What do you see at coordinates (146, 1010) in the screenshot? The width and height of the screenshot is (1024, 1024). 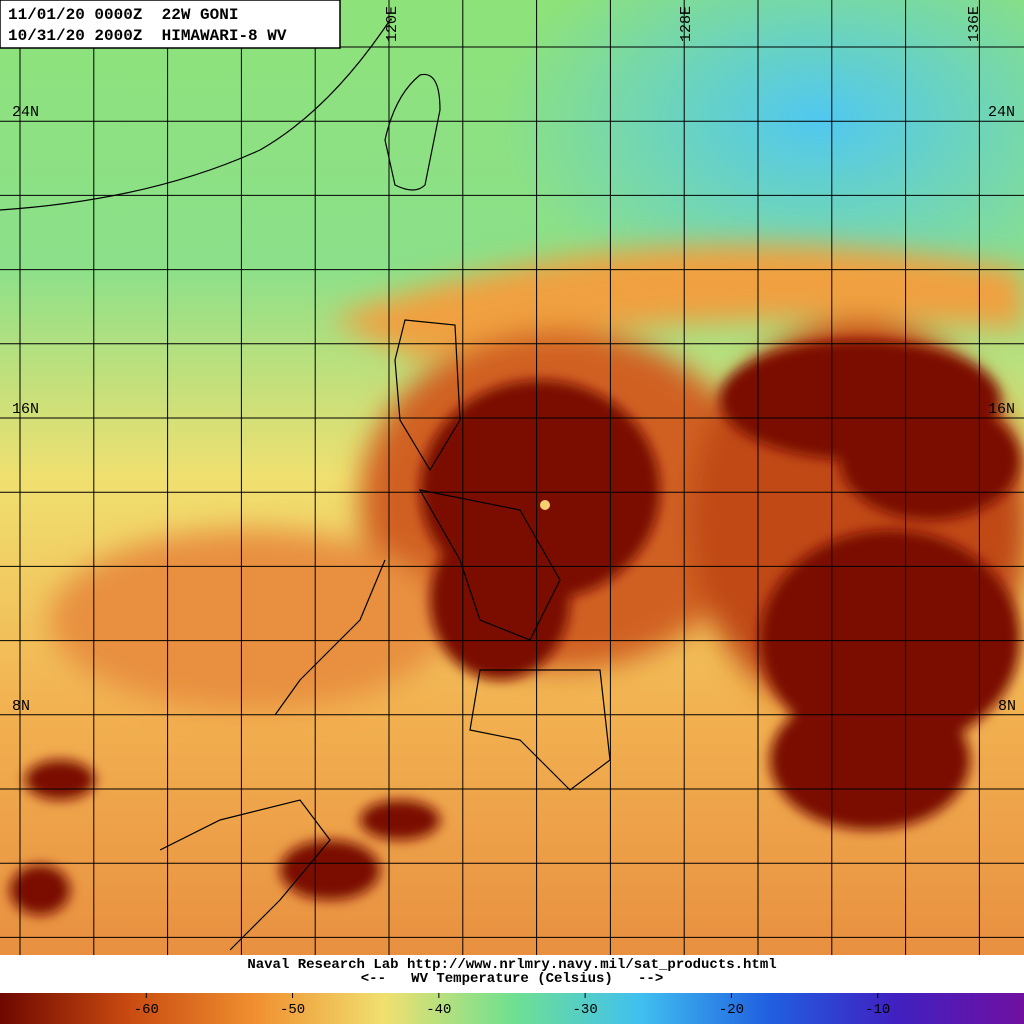 I see `colorbar-label: -60` at bounding box center [146, 1010].